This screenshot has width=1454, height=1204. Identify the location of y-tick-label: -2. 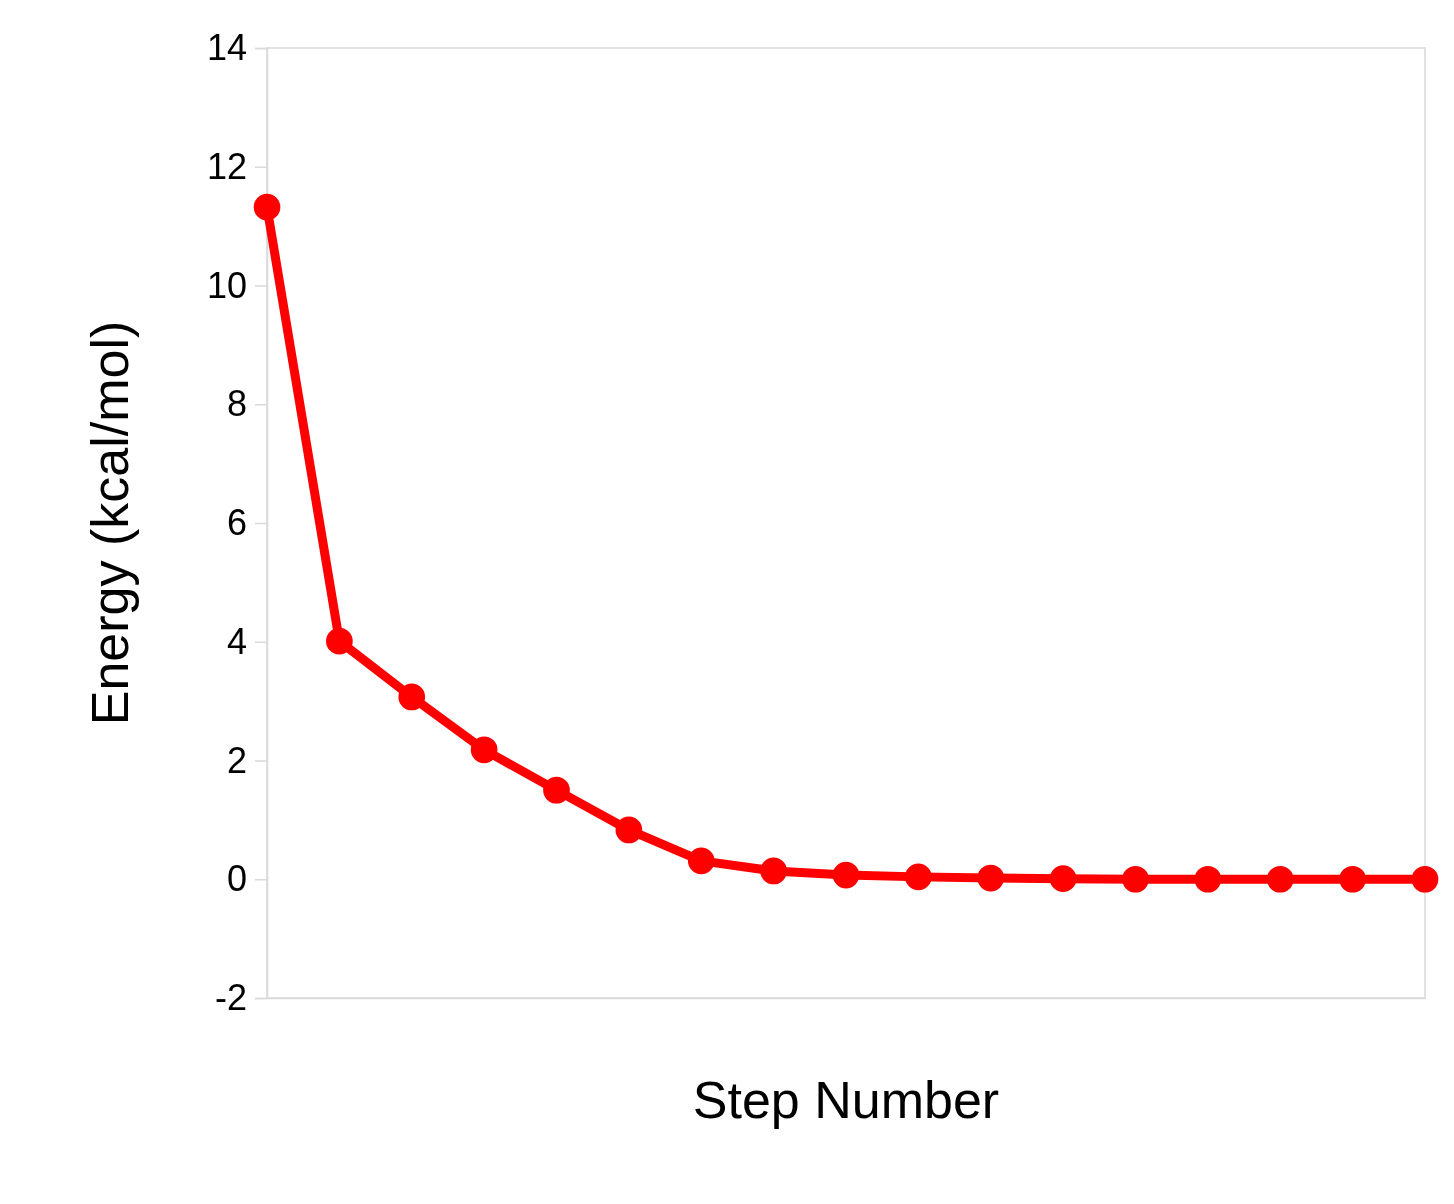
(230, 998).